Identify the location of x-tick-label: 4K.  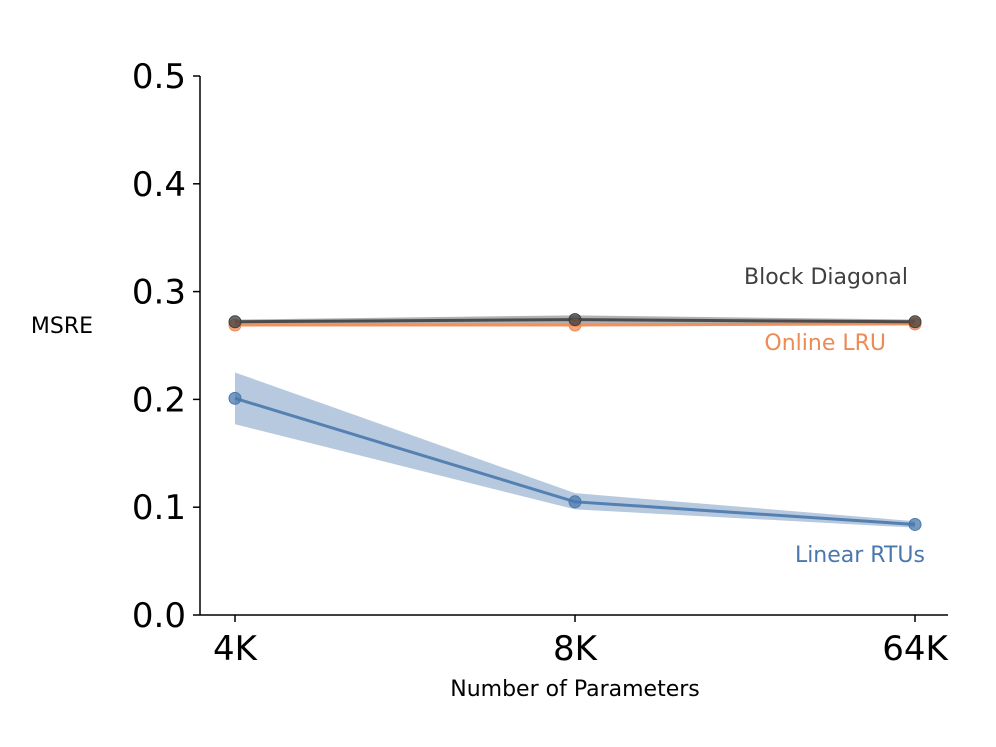
(236, 649).